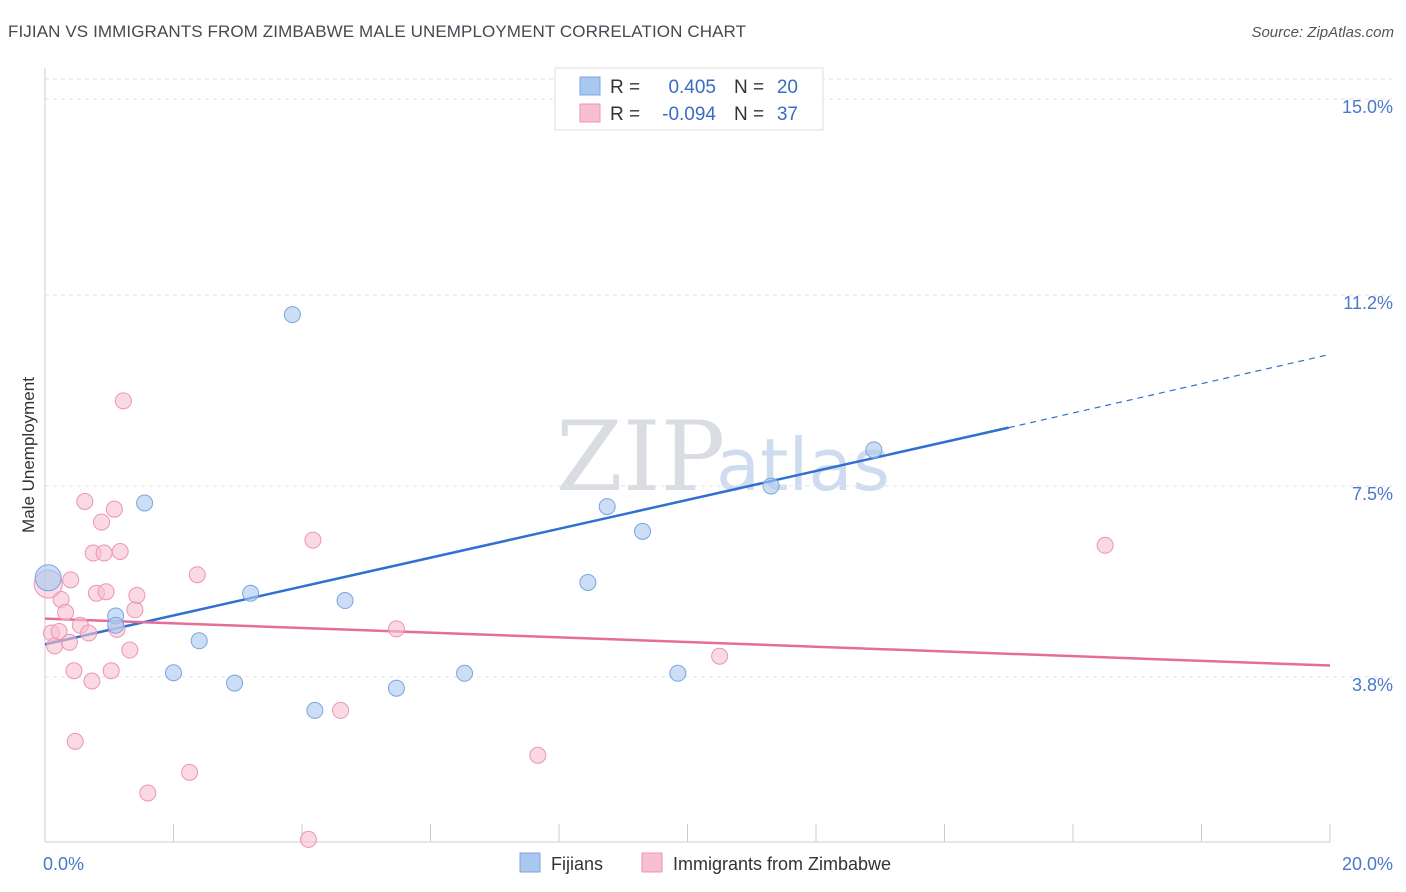  Describe the element at coordinates (782, 864) in the screenshot. I see `bottom-legend-label-zimbabwe: Immigrants from Zimbabwe` at that location.